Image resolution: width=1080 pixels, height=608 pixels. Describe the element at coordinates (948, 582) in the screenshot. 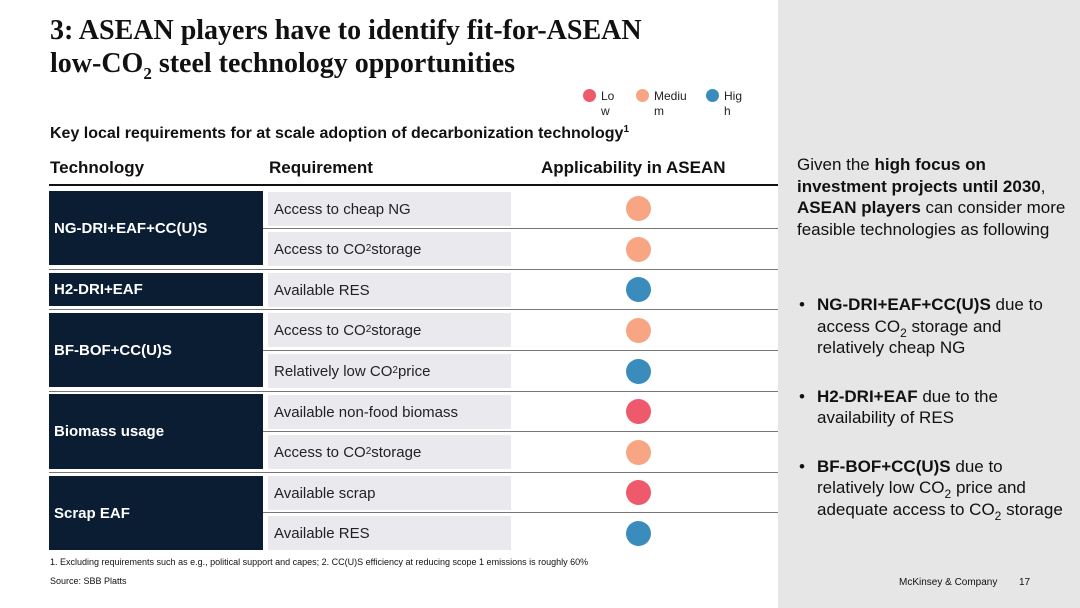

I see `brand-name: McKinsey & Company` at that location.